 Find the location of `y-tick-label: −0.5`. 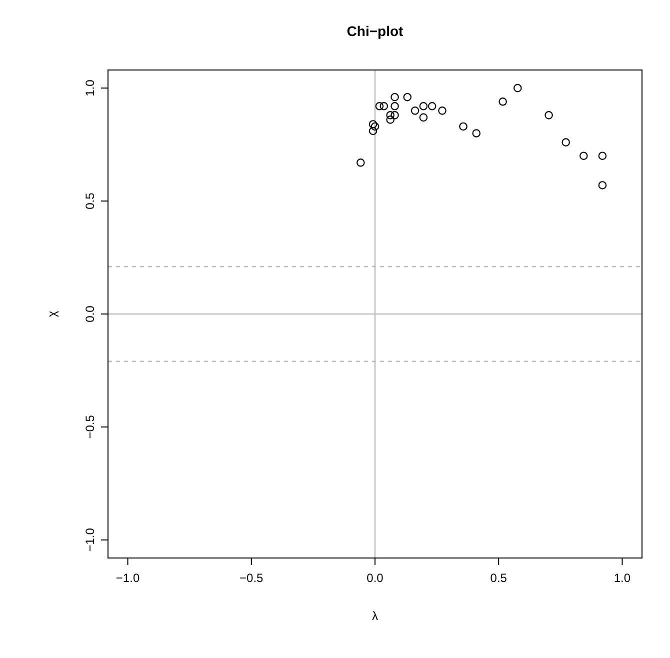

y-tick-label: −0.5 is located at coordinates (90, 426).